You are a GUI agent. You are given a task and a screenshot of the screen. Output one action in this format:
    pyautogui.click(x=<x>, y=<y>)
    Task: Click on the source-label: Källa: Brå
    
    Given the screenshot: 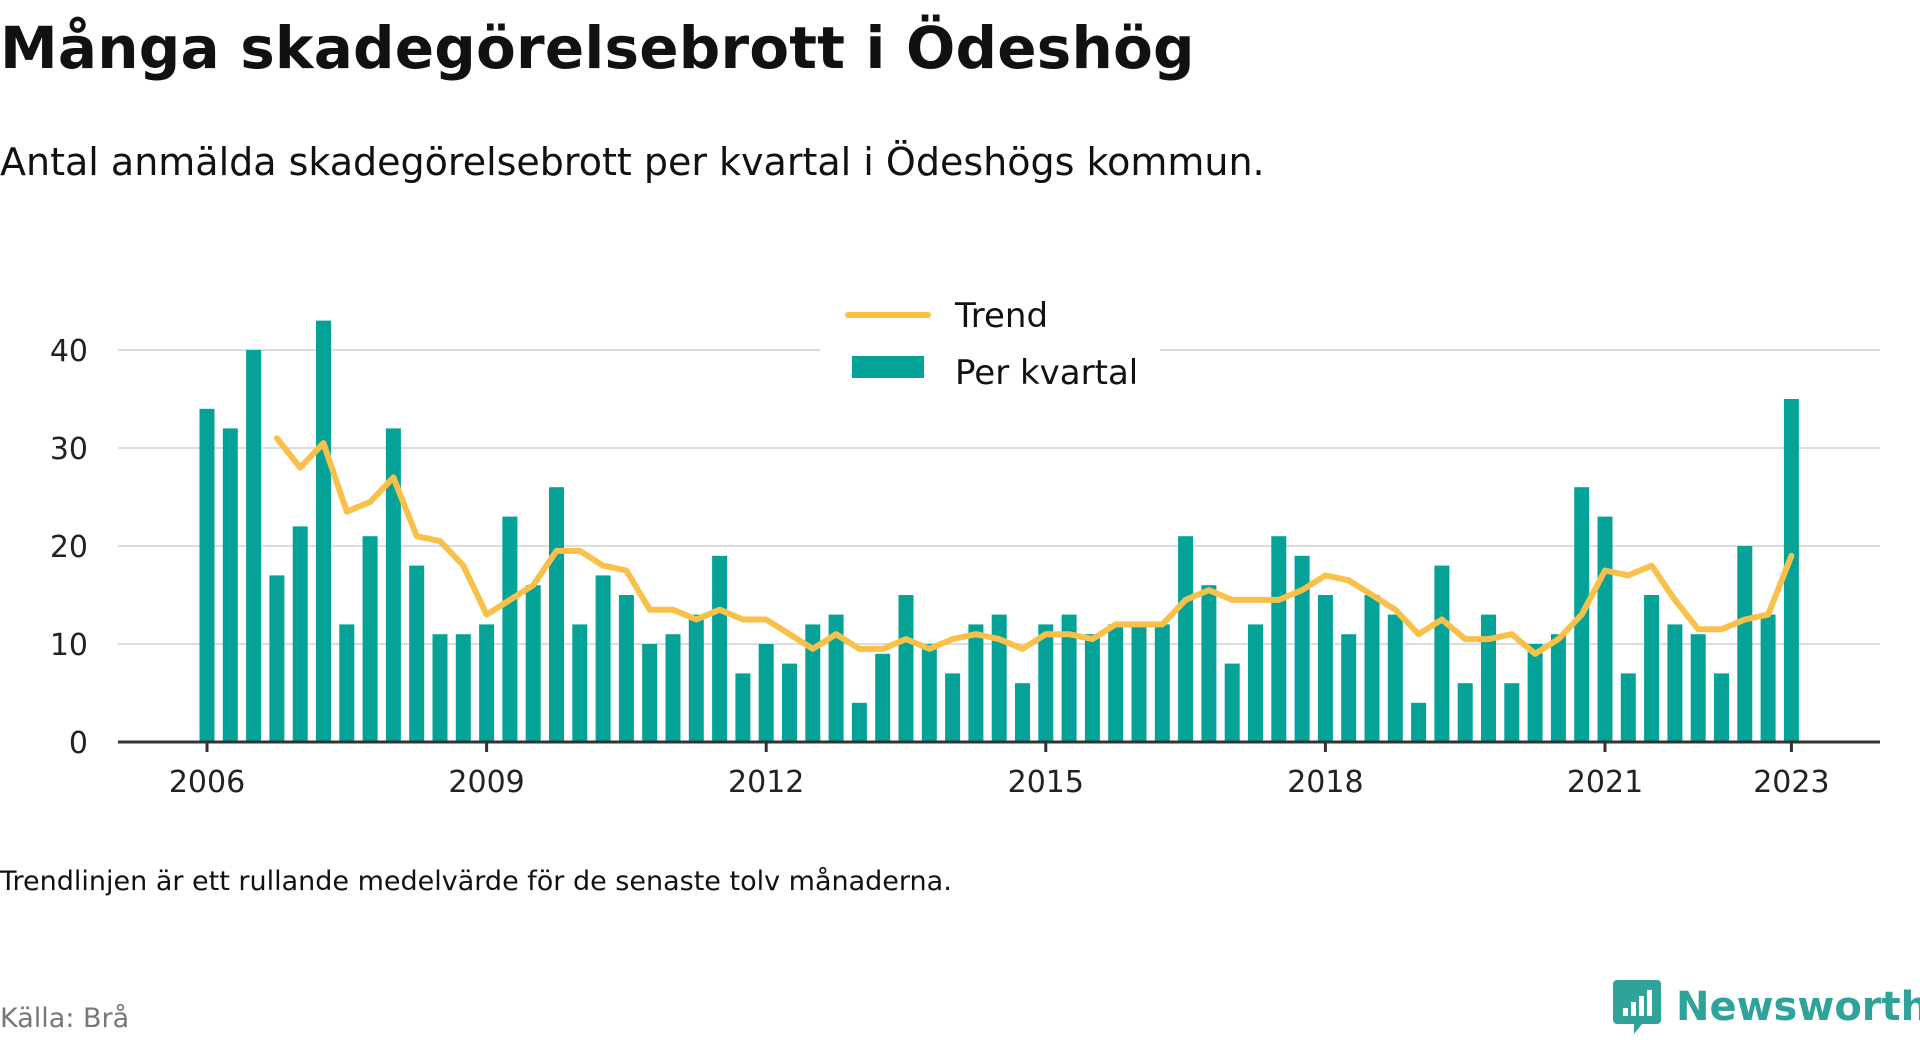 What is the action you would take?
    pyautogui.click(x=65, y=1018)
    